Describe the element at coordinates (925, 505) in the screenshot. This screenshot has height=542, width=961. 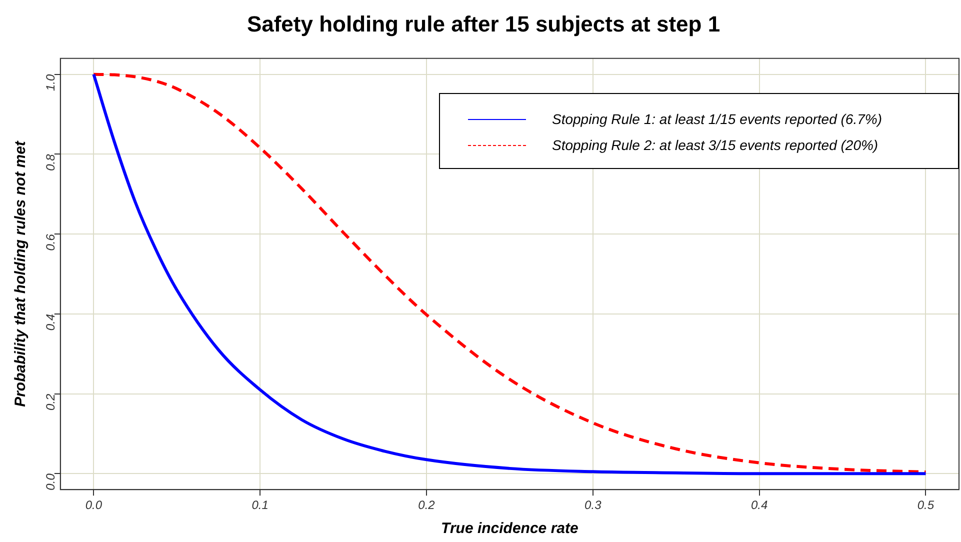
I see `x-tick-label: 0.5` at that location.